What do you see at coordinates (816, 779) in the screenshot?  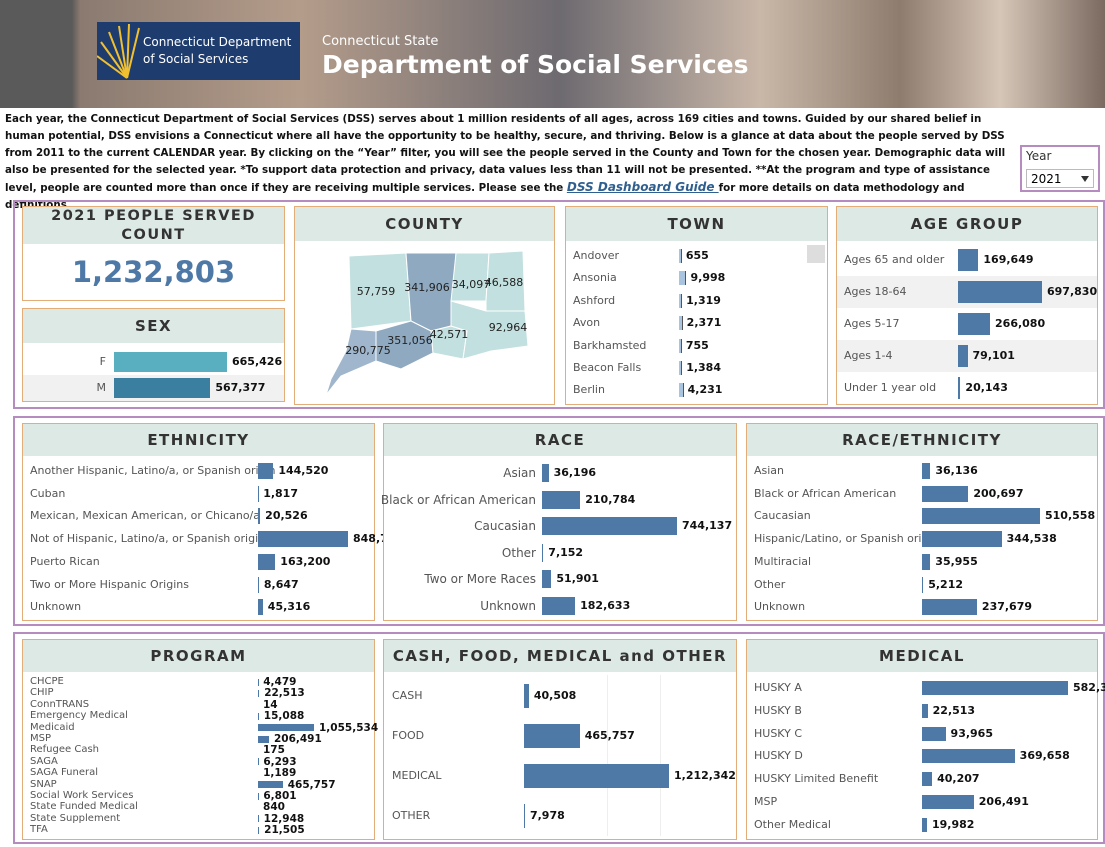 I see `category-label: HUSKY Limited Benefit` at bounding box center [816, 779].